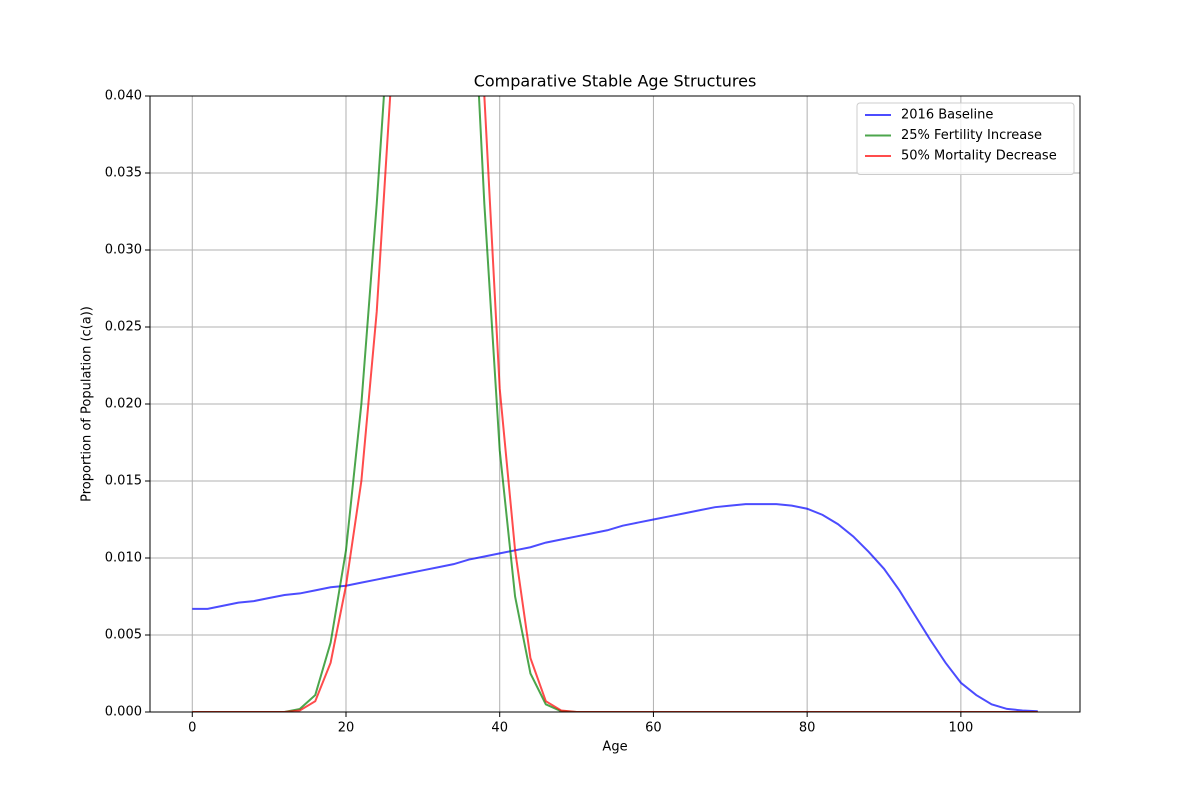  I want to click on x-tick-label: 100, so click(960, 728).